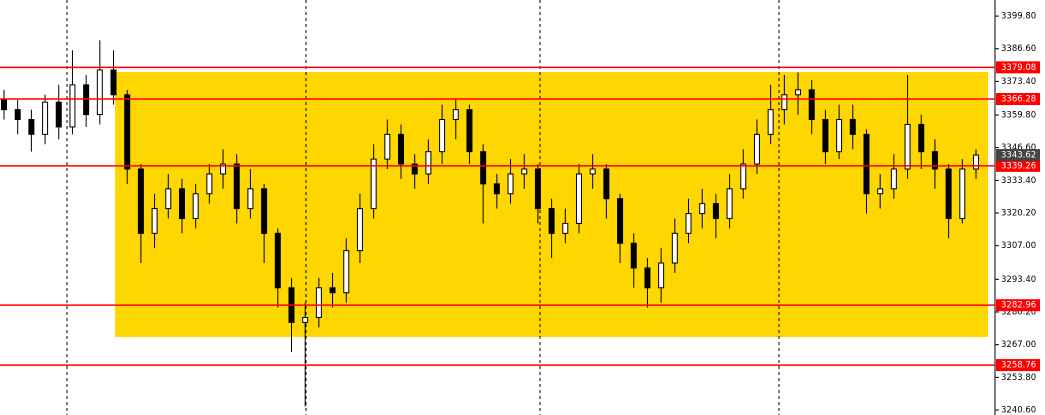  I want to click on y-tick-label: 3267.00, so click(1018, 345).